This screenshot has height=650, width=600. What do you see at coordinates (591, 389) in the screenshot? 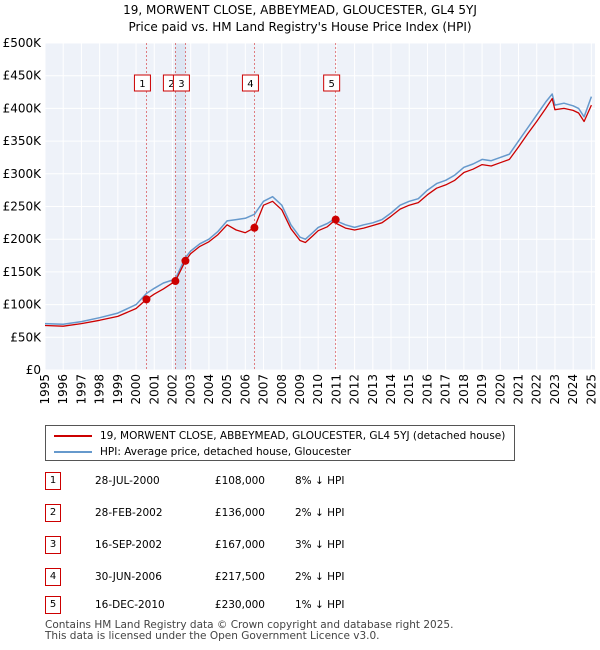
I see `x-tick-label: 2025` at bounding box center [591, 389].